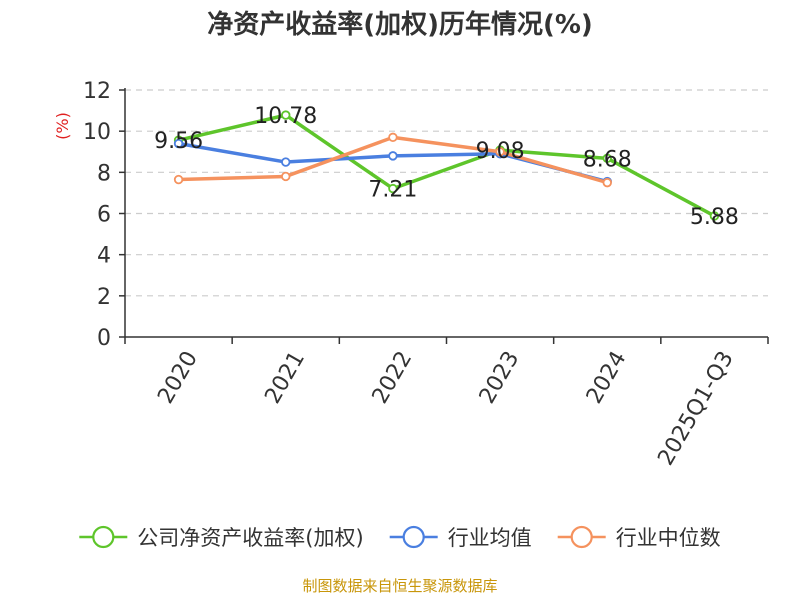 Image resolution: width=800 pixels, height=604 pixels. Describe the element at coordinates (178, 377) in the screenshot. I see `x-tick-label: 2020` at that location.